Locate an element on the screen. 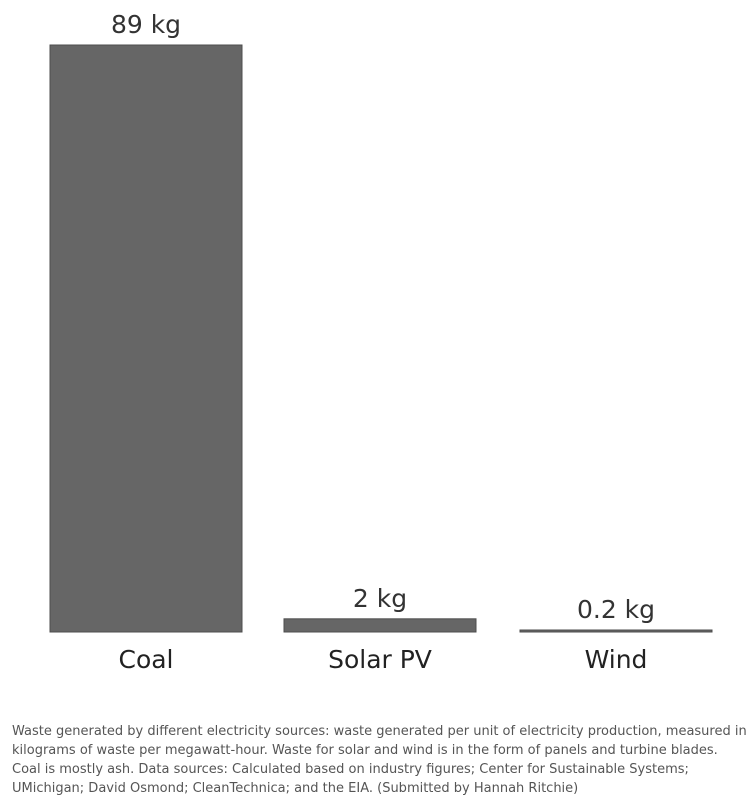  data-label-solar-pv: 2 kg is located at coordinates (380, 598).